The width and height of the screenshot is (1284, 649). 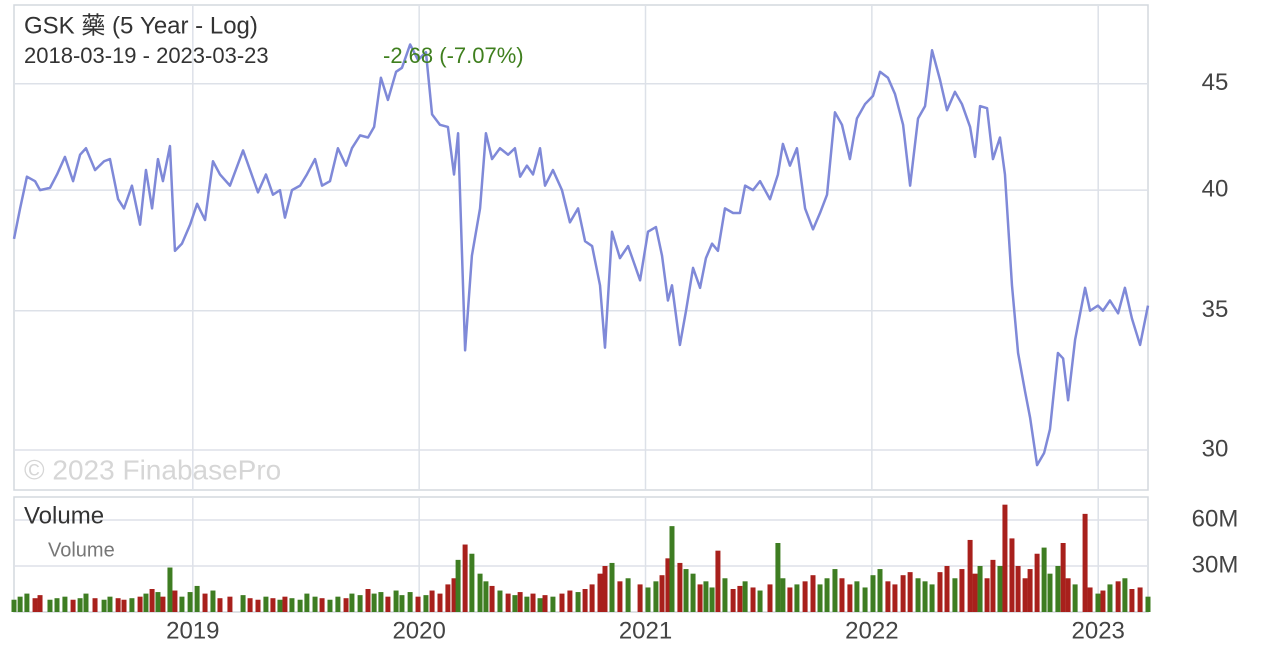 I want to click on legend-entry: Volume, so click(x=81, y=550).